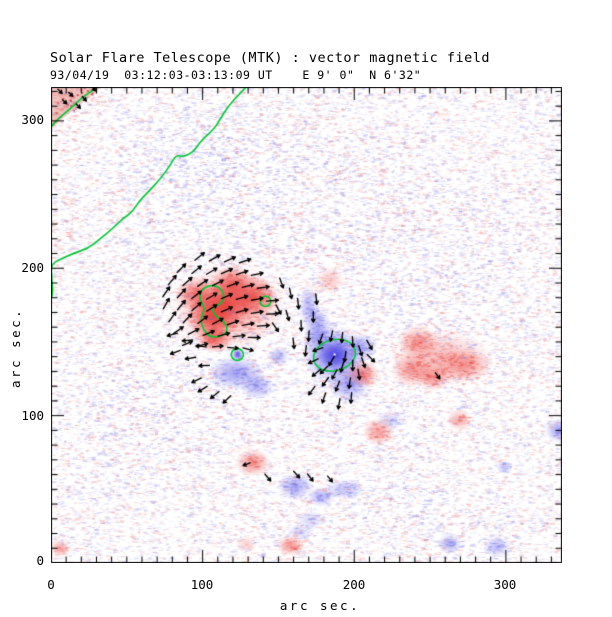  I want to click on x-tick-label-1: 100, so click(202, 584).